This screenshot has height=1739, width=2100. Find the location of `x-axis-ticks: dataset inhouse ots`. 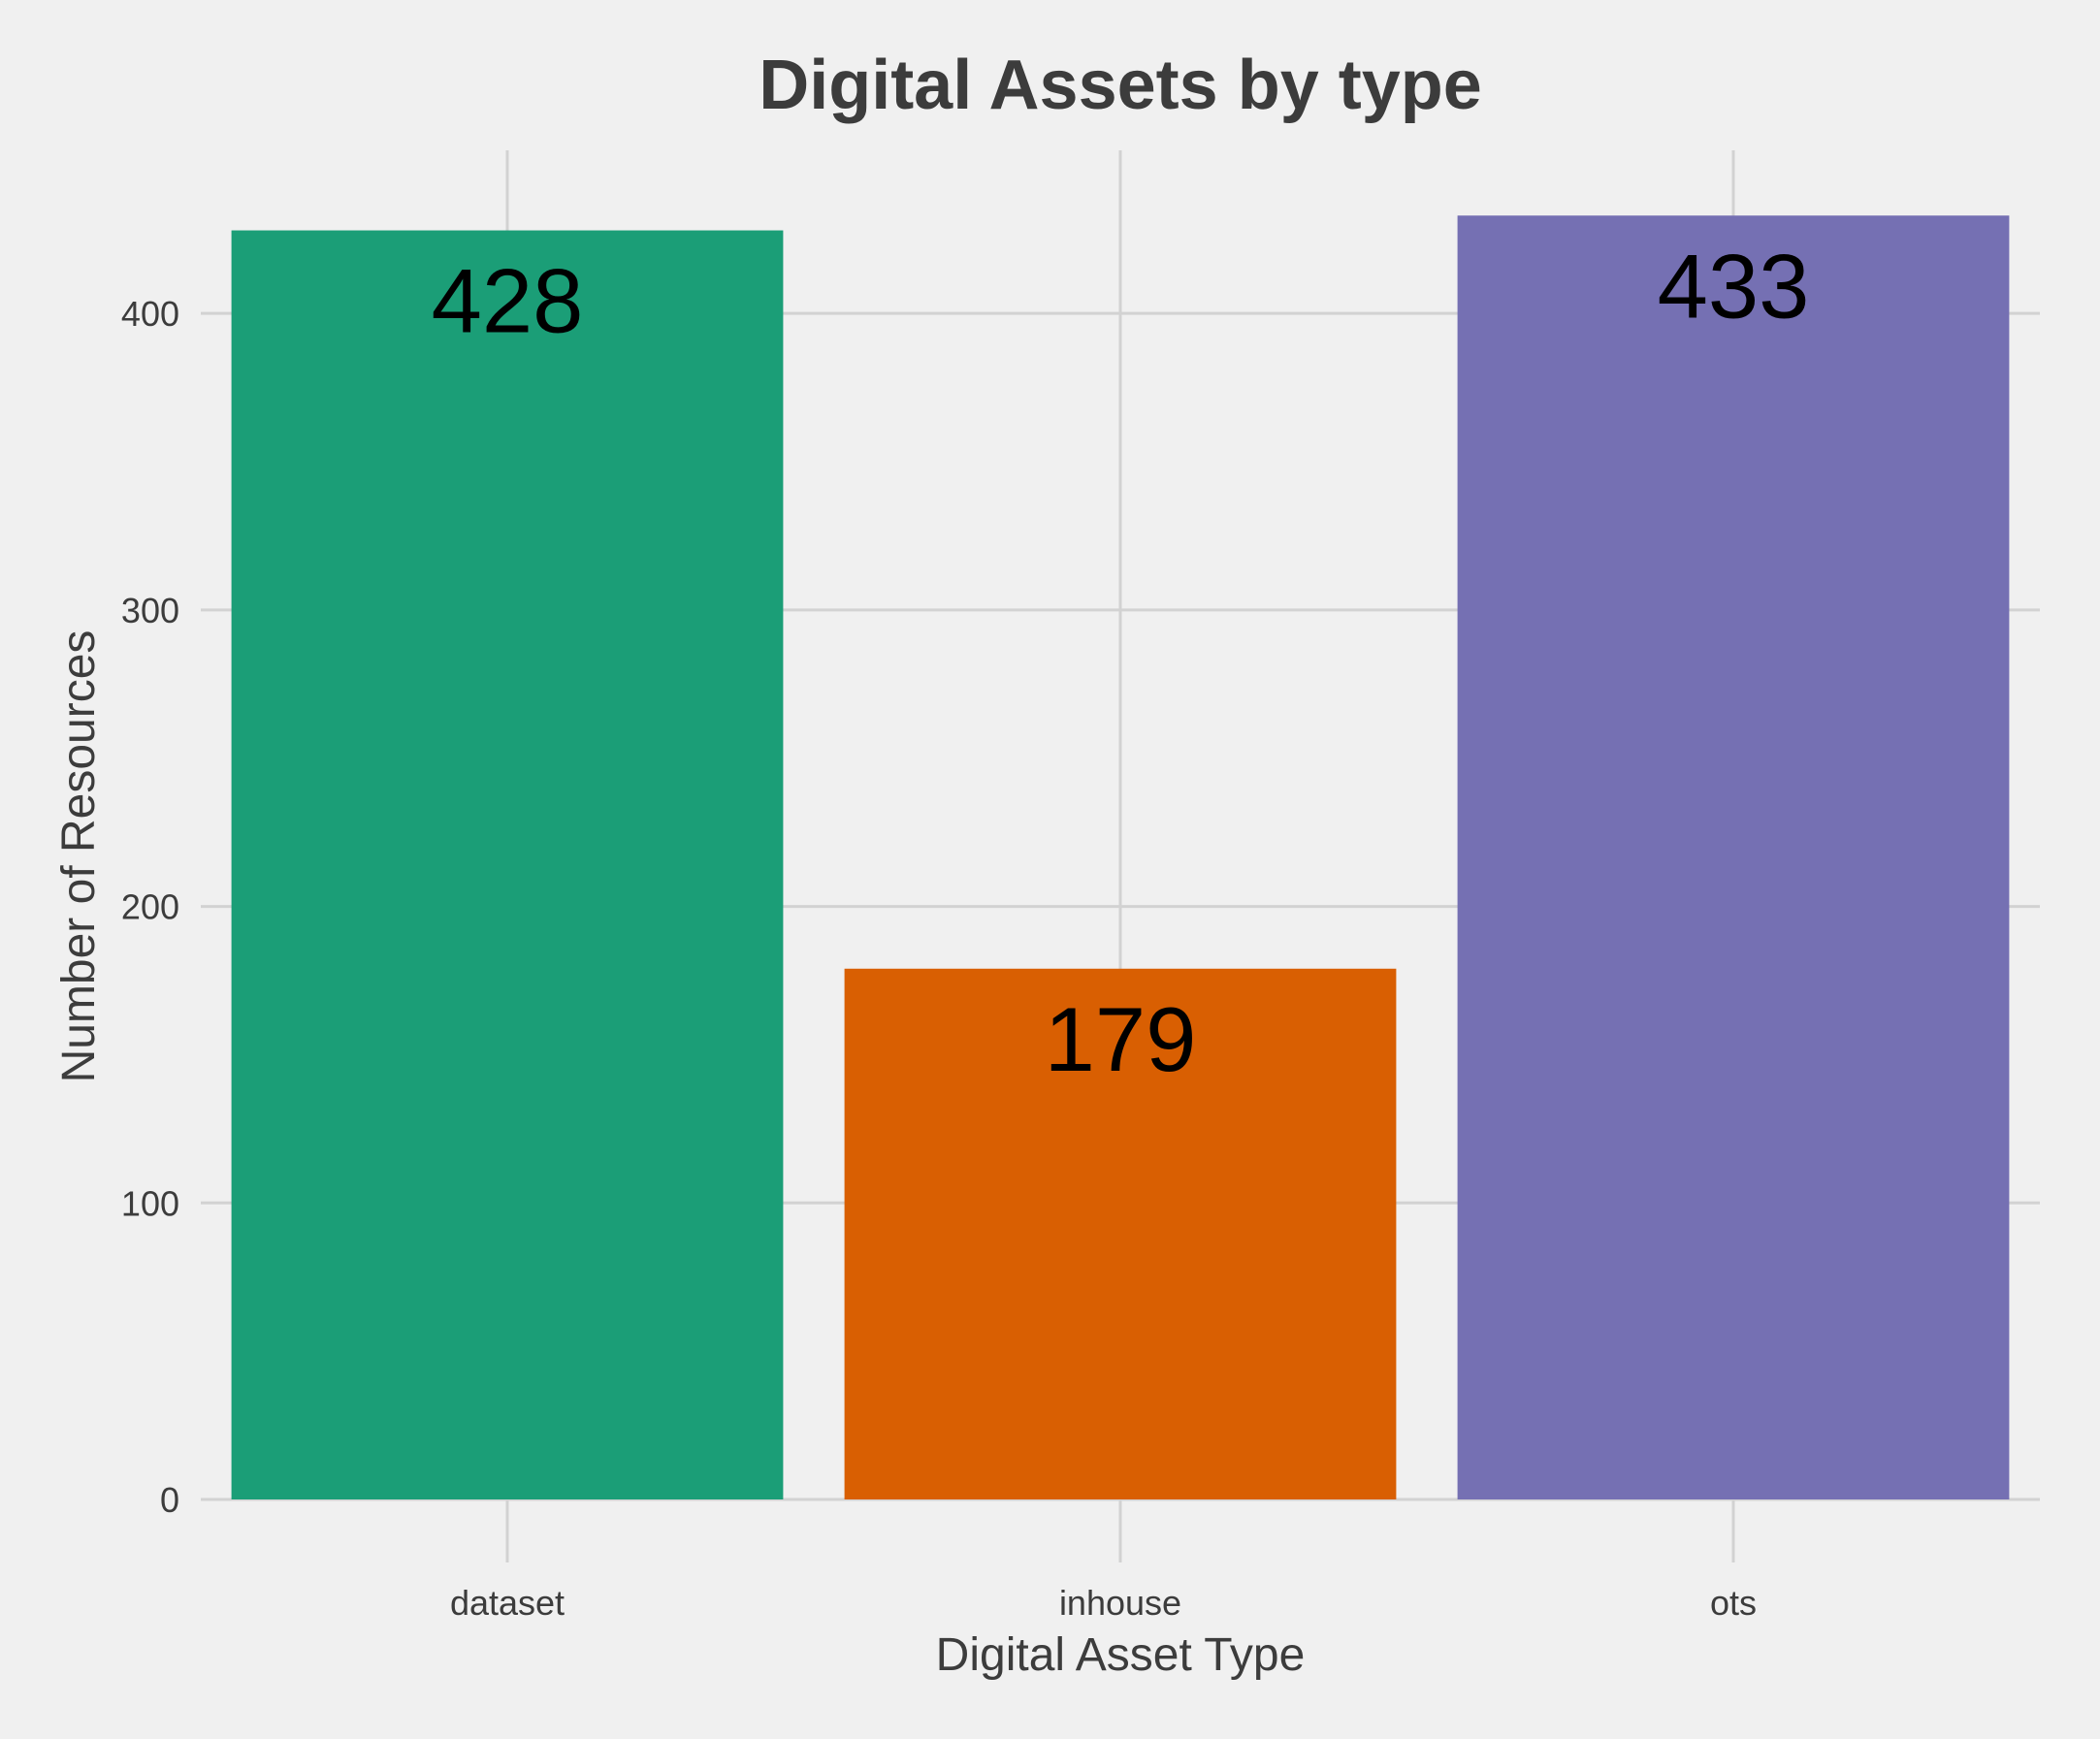

x-axis-ticks: dataset inhouse ots is located at coordinates (1103, 1603).